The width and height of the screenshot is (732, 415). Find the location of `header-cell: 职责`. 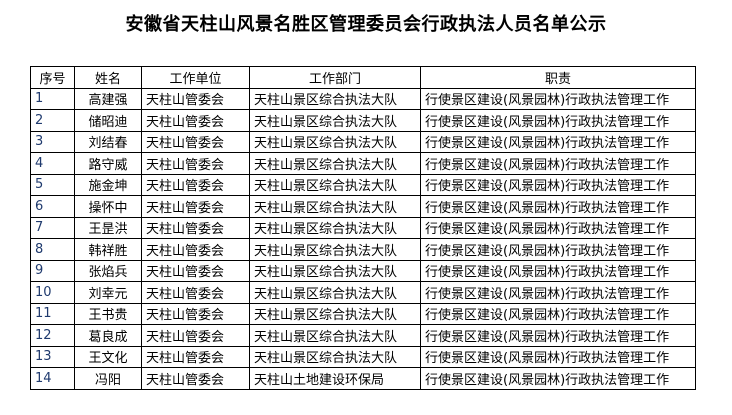

header-cell: 职责 is located at coordinates (558, 77).